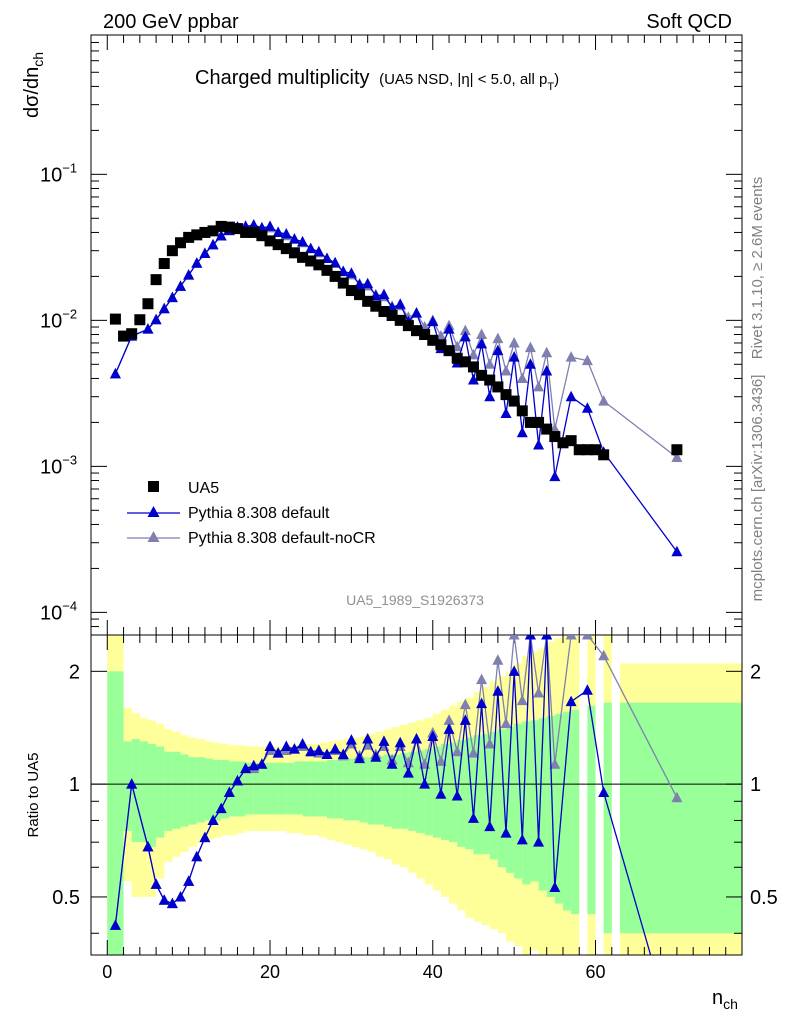  What do you see at coordinates (415, 600) in the screenshot?
I see `analysis-label: UA5_1989_S1926373` at bounding box center [415, 600].